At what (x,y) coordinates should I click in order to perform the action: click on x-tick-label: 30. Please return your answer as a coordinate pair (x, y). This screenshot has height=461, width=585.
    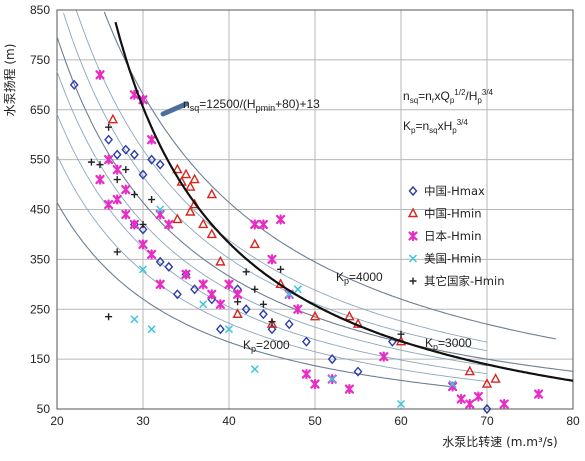
    Looking at the image, I should click on (143, 421).